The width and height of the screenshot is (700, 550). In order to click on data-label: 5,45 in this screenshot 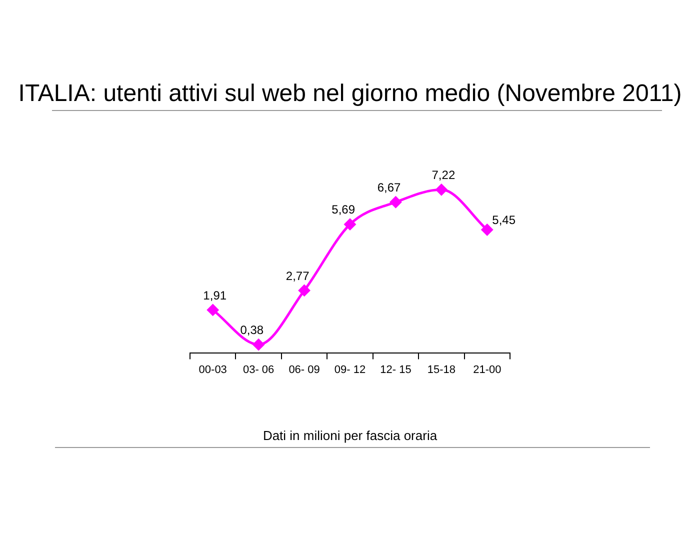, I will do `click(504, 220)`.